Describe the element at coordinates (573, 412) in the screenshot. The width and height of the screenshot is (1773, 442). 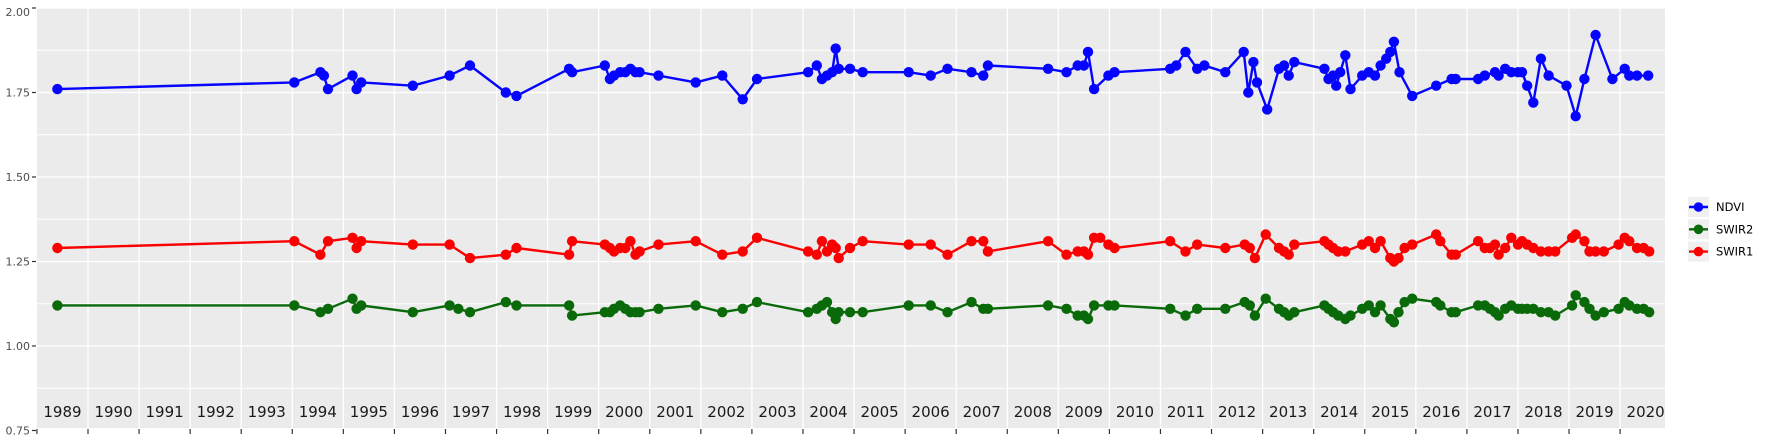
I see `x-axis-year-label: 1999` at that location.